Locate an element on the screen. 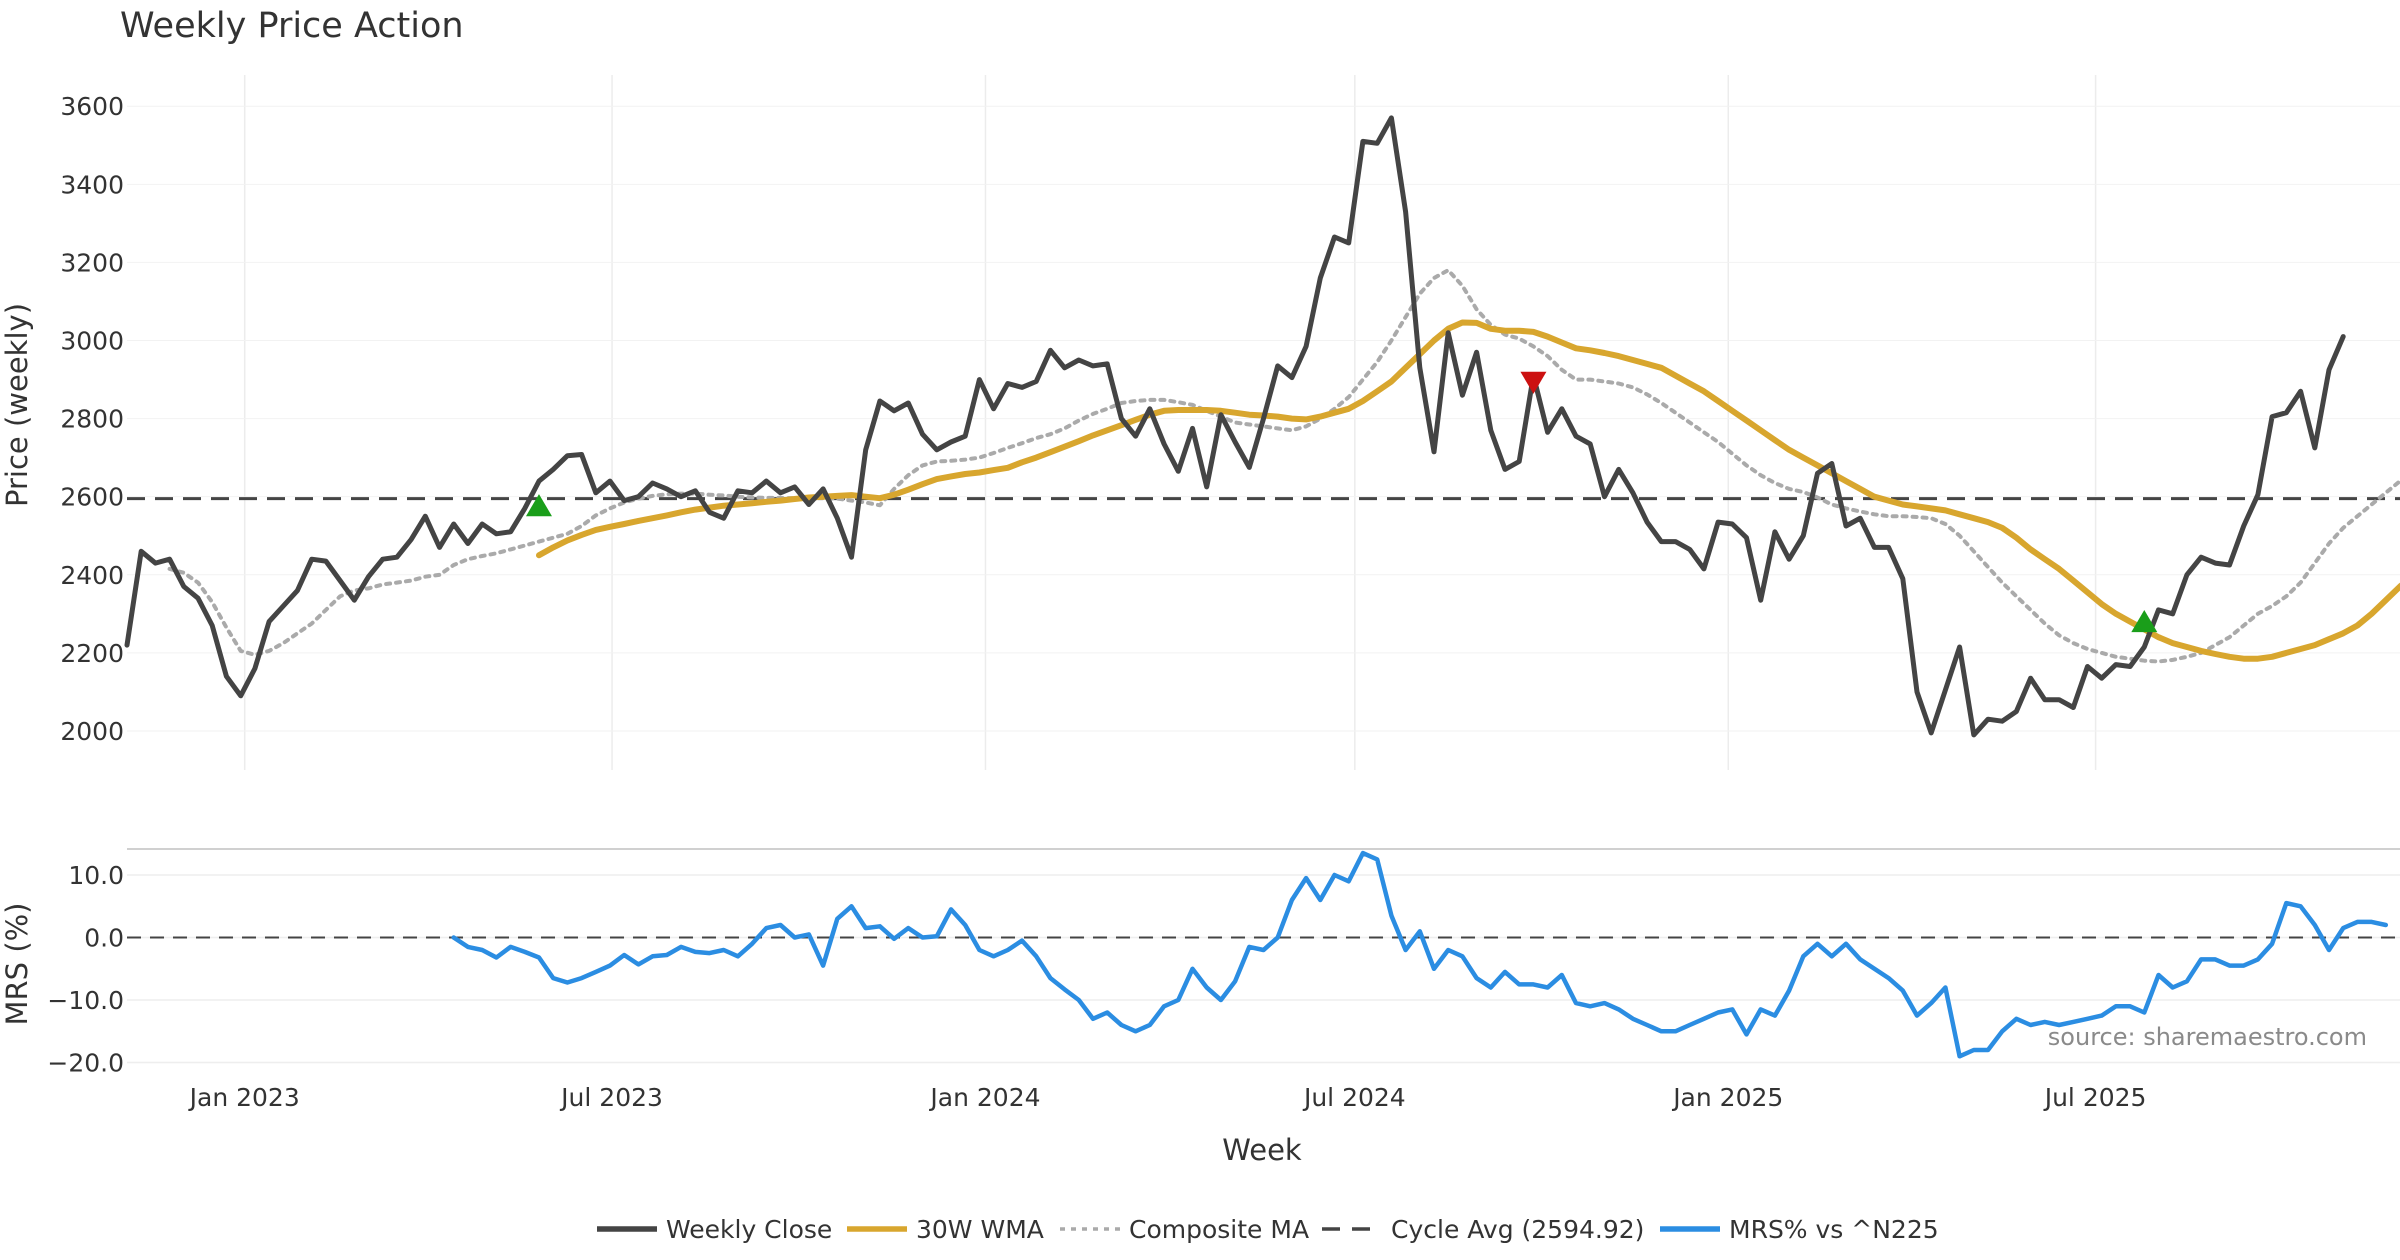  y-tick-label: 3600 is located at coordinates (92, 106).